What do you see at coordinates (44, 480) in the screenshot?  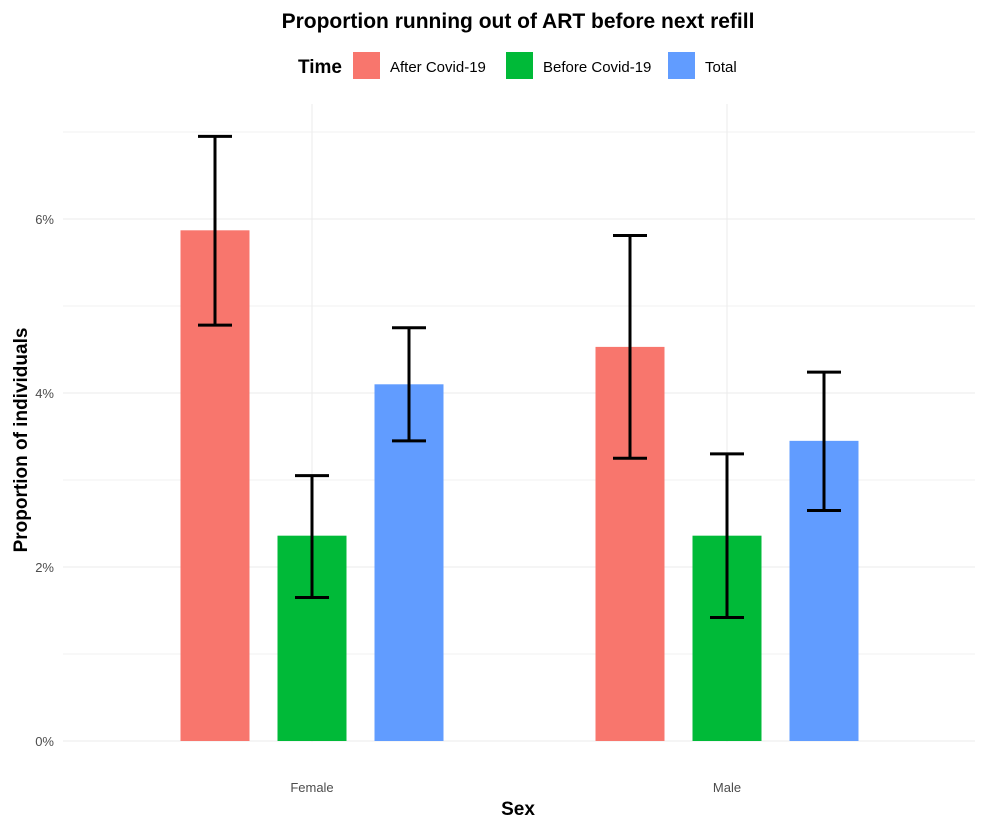 I see `y-tick-labels: 0% 2% 4% 6%` at bounding box center [44, 480].